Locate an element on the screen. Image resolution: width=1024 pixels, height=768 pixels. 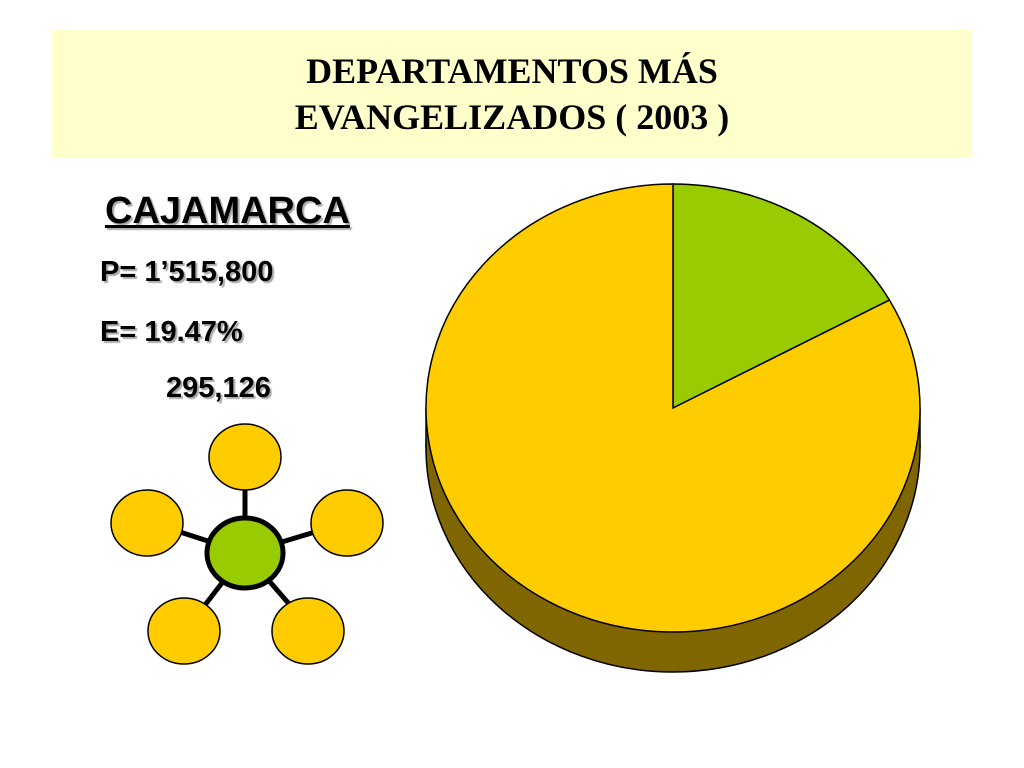
chart-title: DEPARTAMENTOS MÁS EVANGELIZADOS ( 2003 ) is located at coordinates (512, 94).